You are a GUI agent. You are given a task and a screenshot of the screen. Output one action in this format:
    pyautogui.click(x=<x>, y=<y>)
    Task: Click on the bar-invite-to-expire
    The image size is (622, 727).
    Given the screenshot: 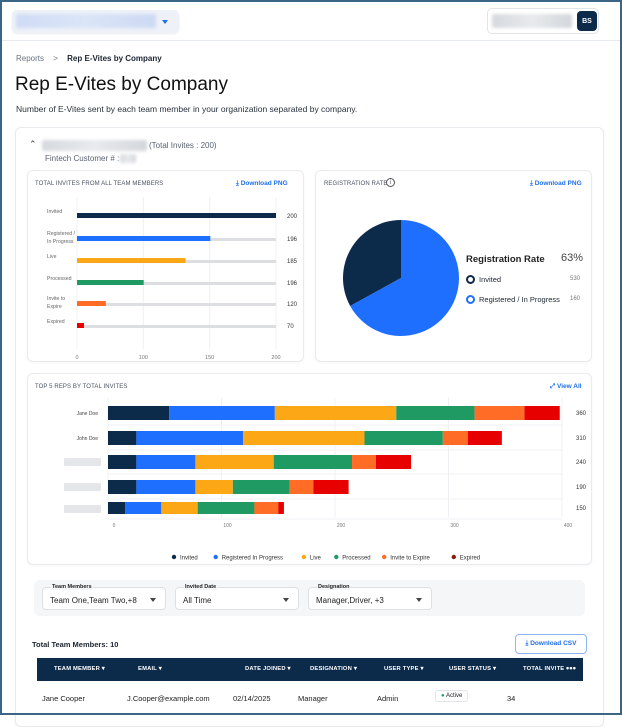 What is the action you would take?
    pyautogui.click(x=91, y=303)
    